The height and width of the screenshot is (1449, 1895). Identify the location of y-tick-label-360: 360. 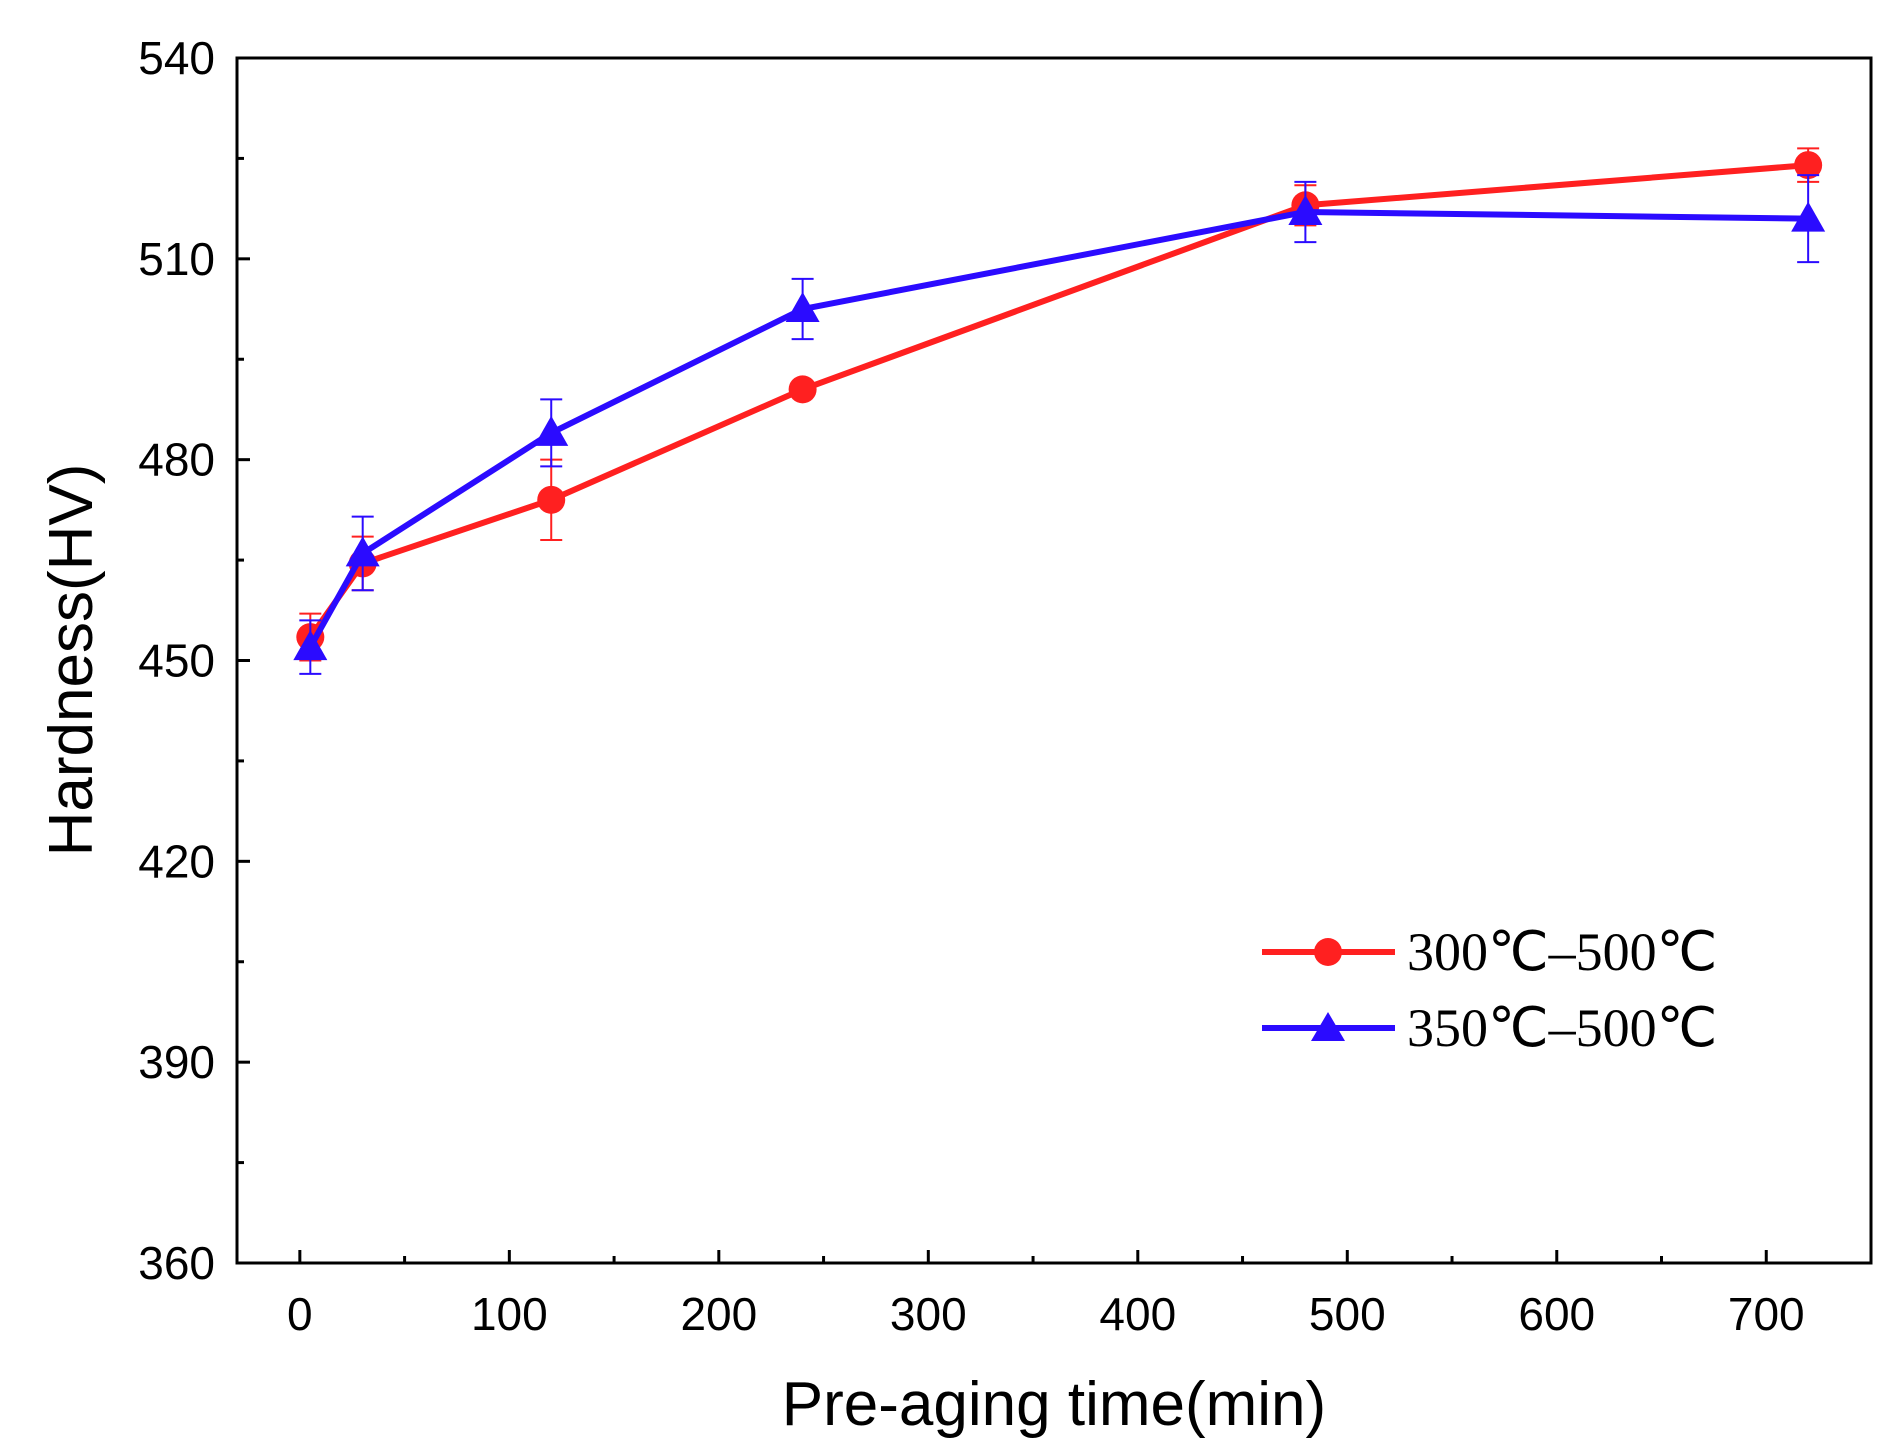
(176, 1263).